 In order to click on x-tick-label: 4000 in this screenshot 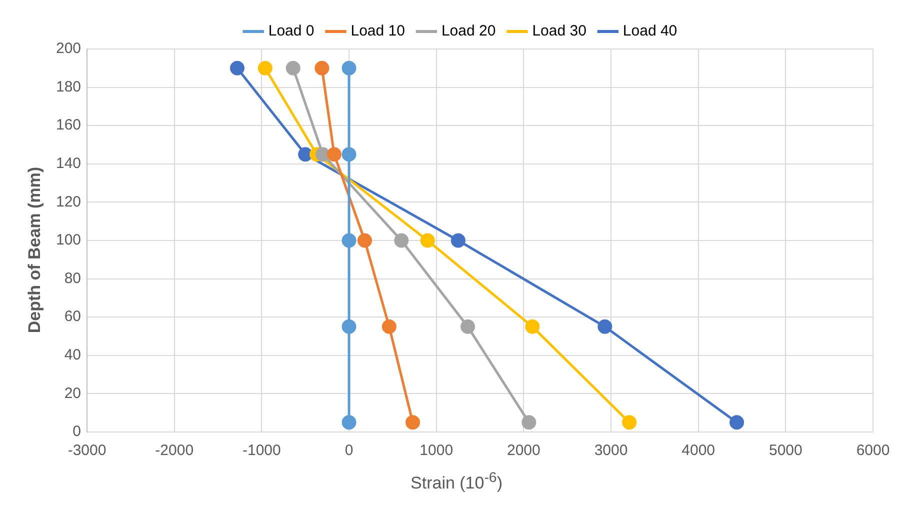, I will do `click(699, 451)`.